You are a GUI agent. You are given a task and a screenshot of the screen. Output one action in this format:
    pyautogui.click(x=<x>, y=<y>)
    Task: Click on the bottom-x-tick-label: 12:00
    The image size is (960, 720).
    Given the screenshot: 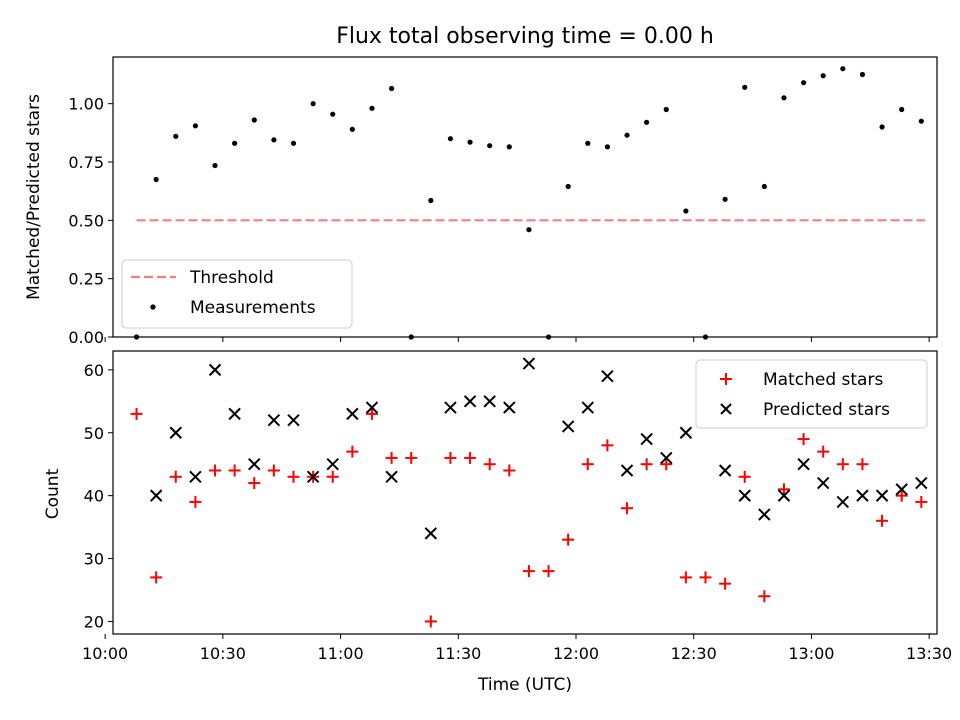 What is the action you would take?
    pyautogui.click(x=576, y=653)
    